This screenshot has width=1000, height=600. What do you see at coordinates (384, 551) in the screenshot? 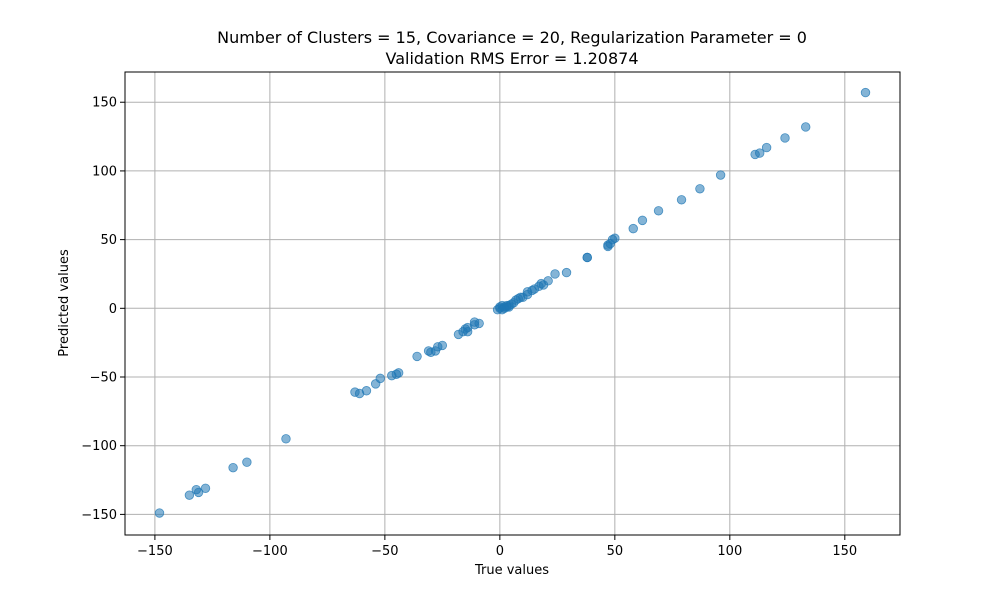
I see `x-tick-label: −50` at bounding box center [384, 551].